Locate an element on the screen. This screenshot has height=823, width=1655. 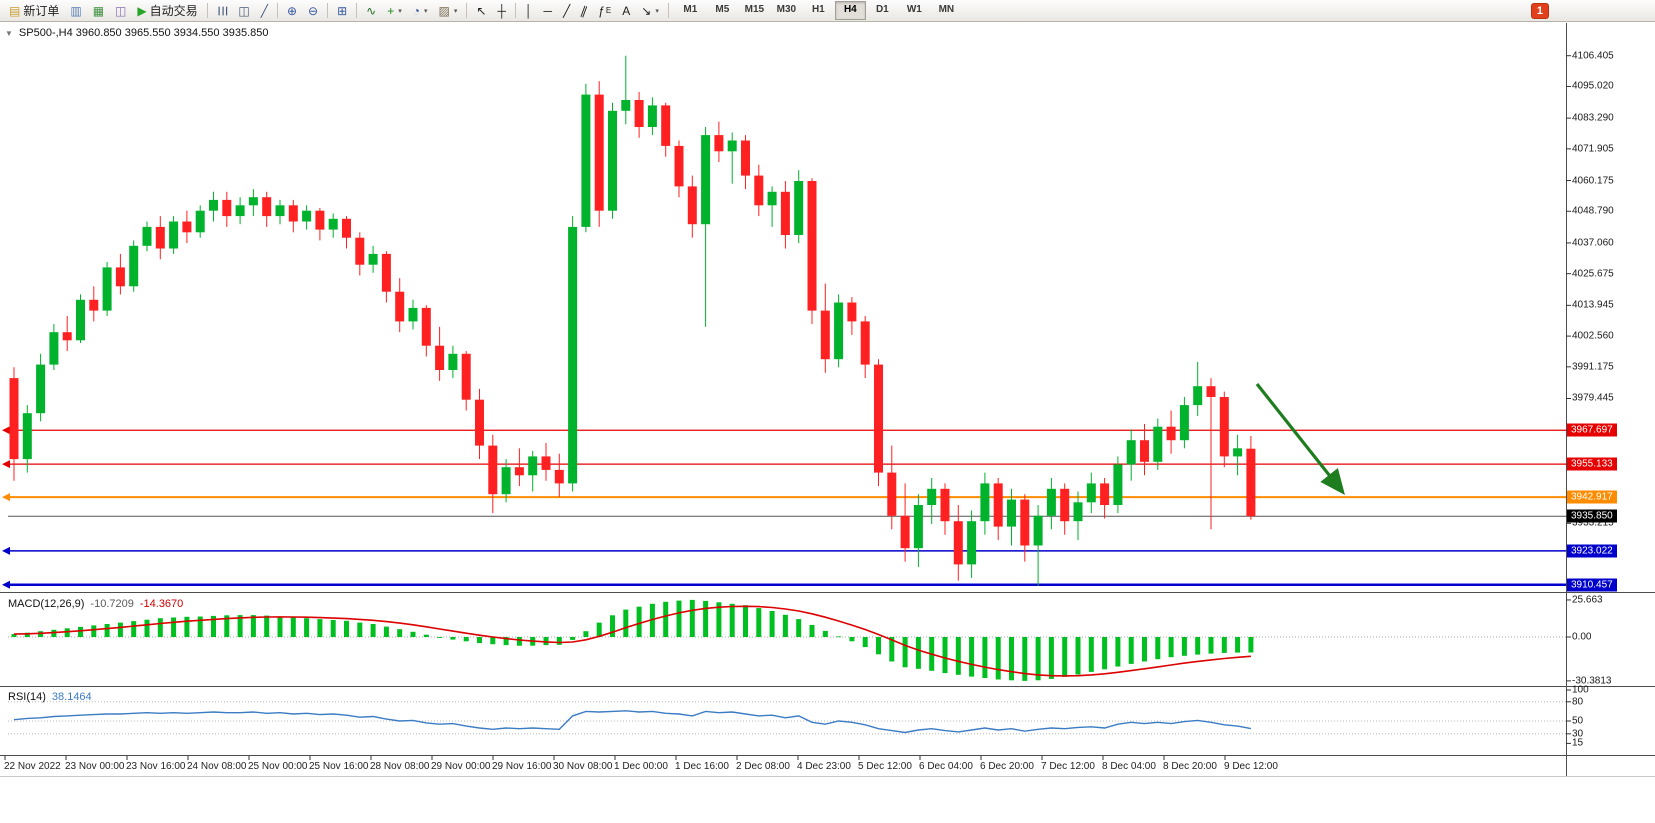
candlestick-chart-icon: ◫ is located at coordinates (244, 10).